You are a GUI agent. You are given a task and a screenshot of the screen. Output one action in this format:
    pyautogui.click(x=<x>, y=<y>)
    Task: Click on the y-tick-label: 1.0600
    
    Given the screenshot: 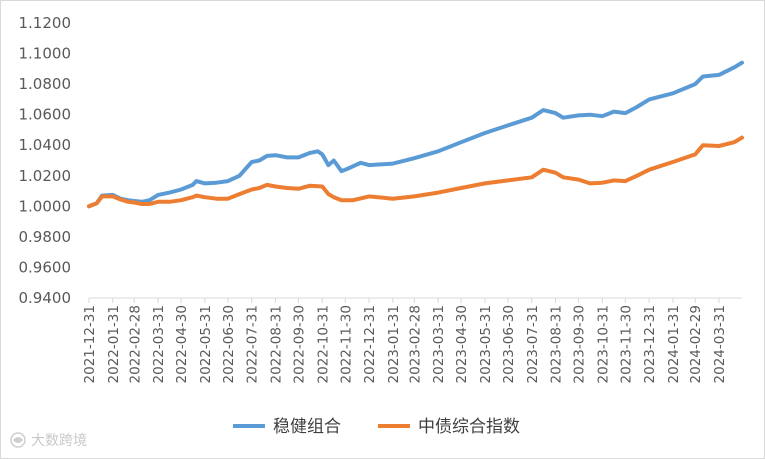 What is the action you would take?
    pyautogui.click(x=45, y=115)
    